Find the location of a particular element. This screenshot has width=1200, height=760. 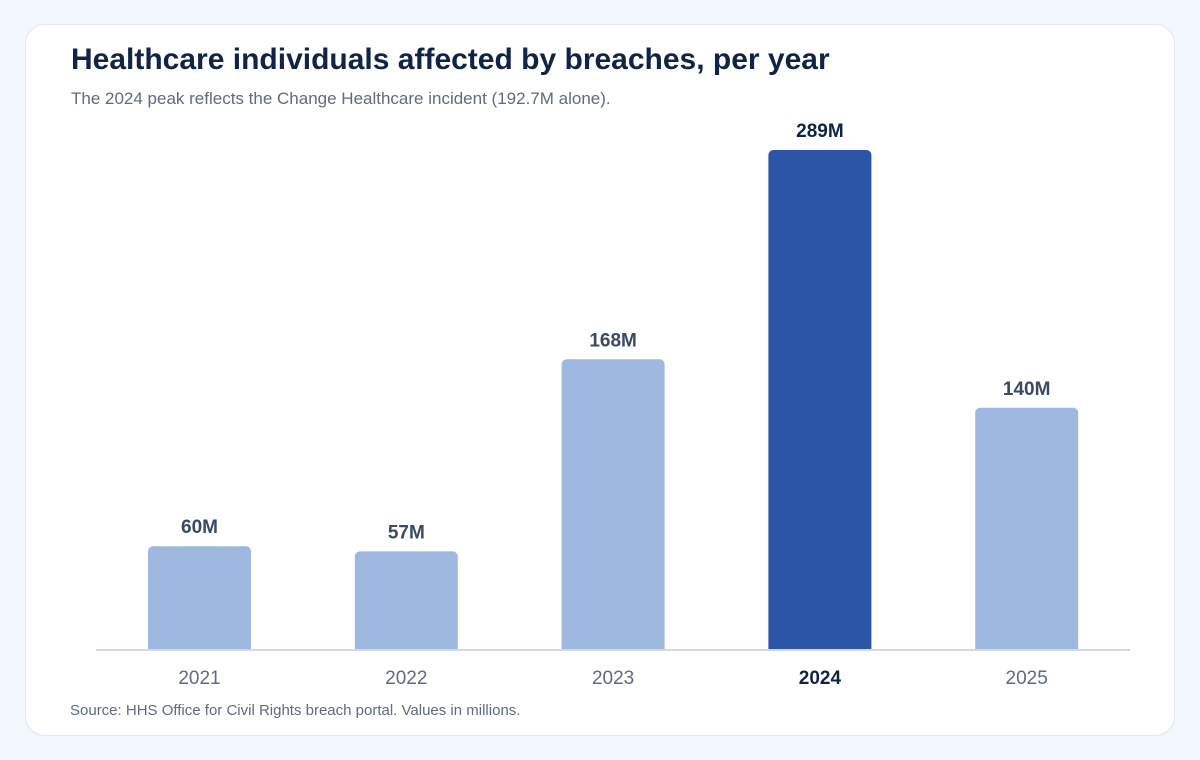

value-label-2024: 289M is located at coordinates (820, 131).